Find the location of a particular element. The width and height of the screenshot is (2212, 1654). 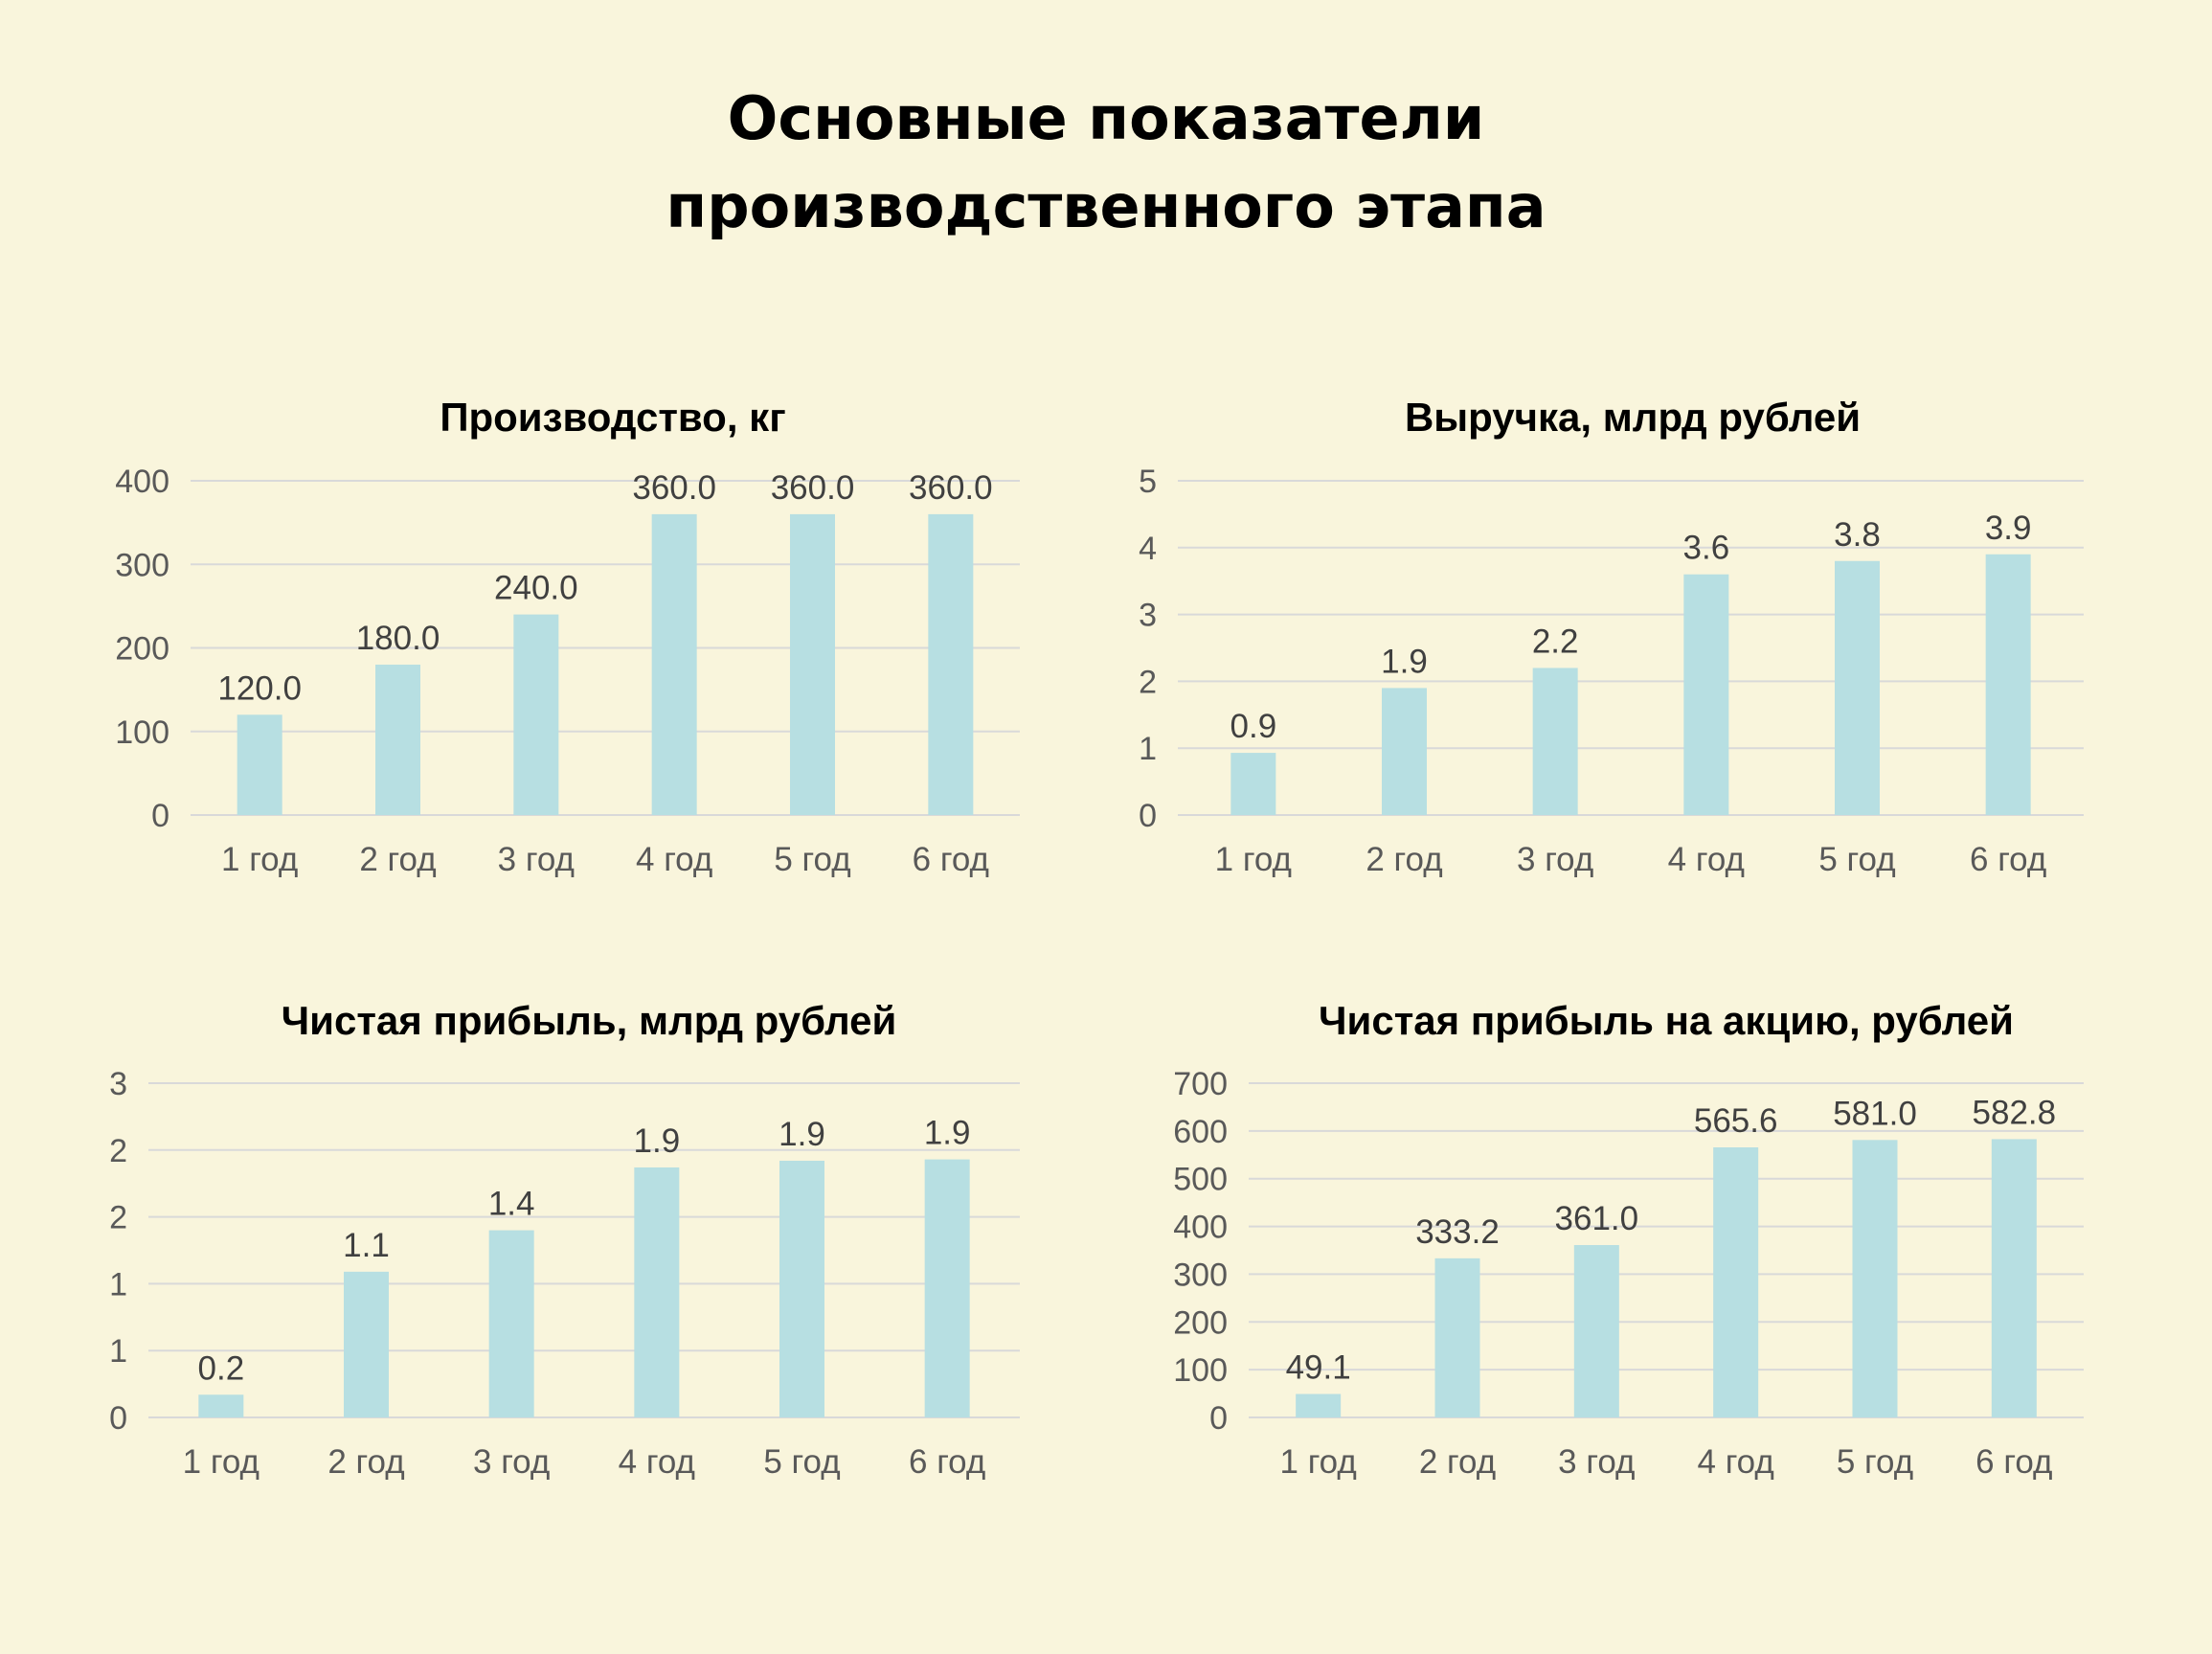

y-tick-label: 700 is located at coordinates (1200, 1084).